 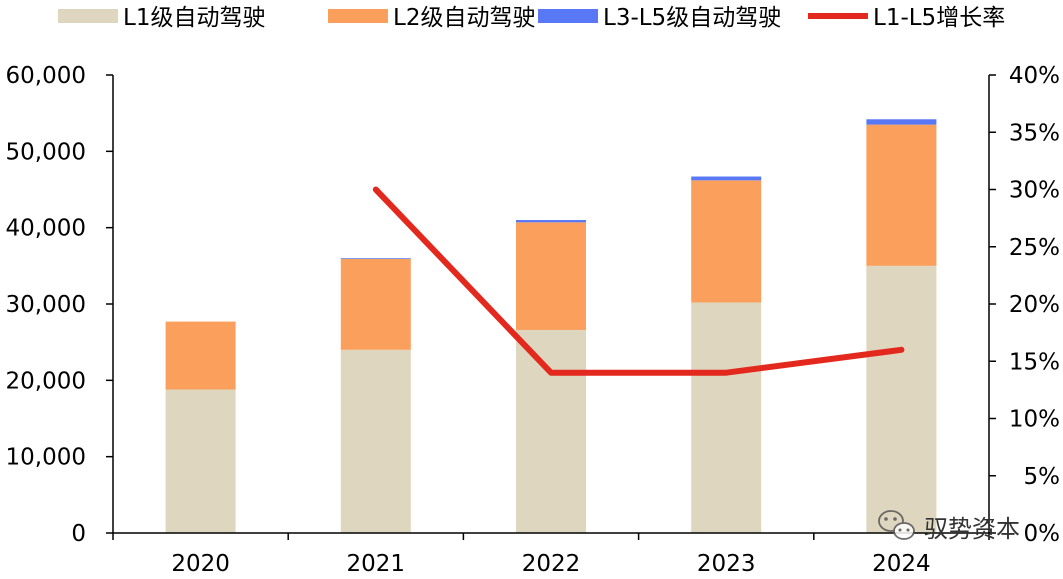 What do you see at coordinates (1034, 76) in the screenshot?
I see `right-tick-label: 40%` at bounding box center [1034, 76].